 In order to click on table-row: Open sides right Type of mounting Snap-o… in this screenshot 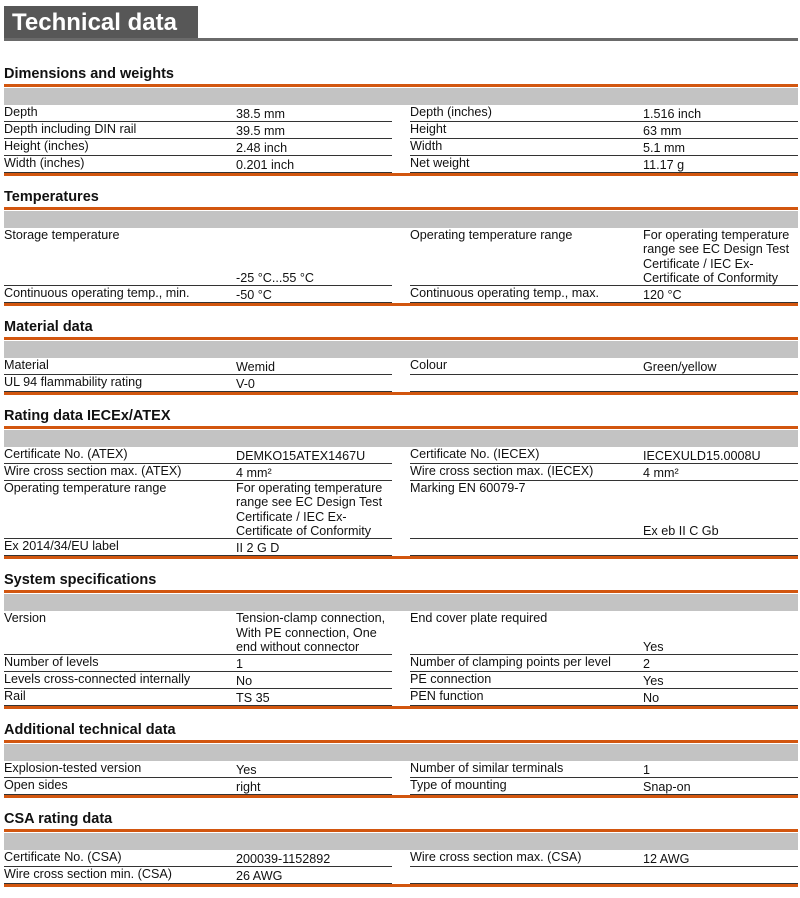, I will do `click(401, 786)`.